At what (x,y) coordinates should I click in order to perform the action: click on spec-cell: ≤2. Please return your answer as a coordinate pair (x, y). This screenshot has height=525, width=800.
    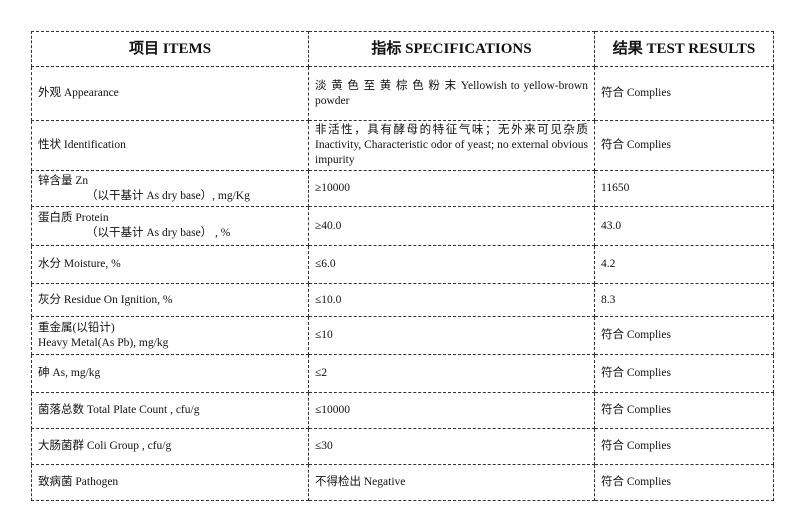
    Looking at the image, I should click on (451, 373).